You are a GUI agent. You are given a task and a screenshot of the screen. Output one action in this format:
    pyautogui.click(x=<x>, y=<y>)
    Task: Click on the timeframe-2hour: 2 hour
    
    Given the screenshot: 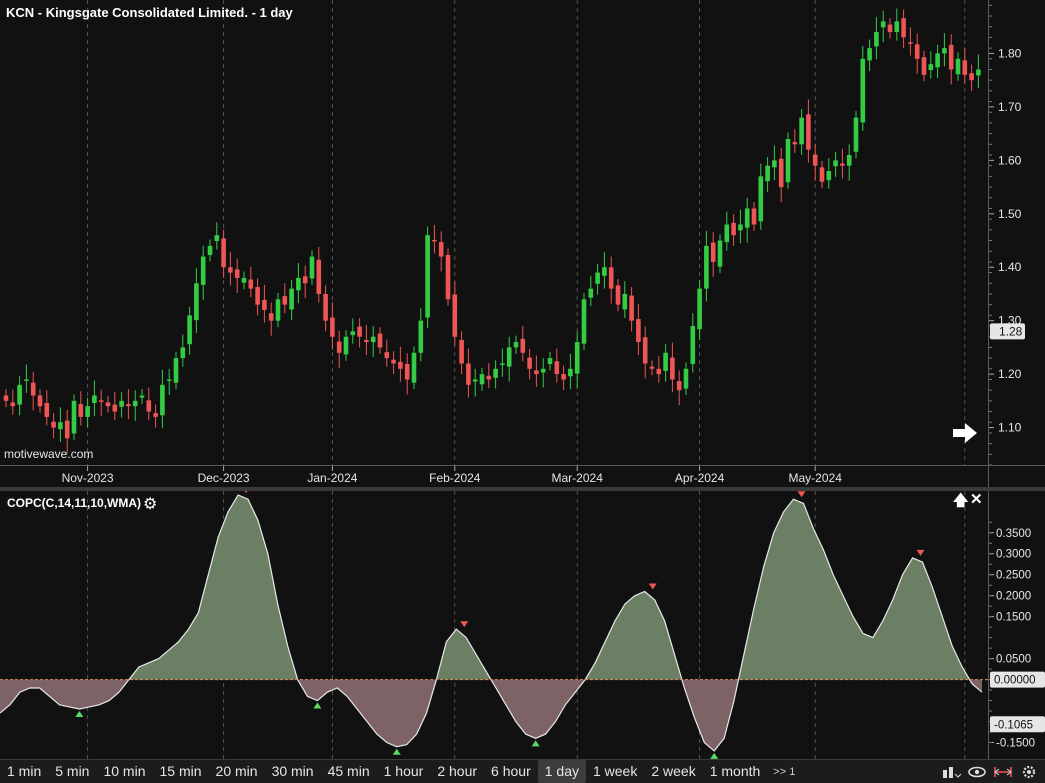 What is the action you would take?
    pyautogui.click(x=457, y=771)
    